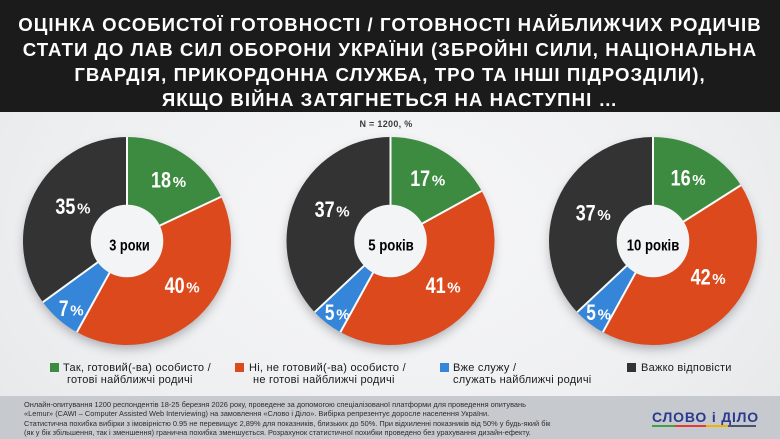  Describe the element at coordinates (420, 178) in the screenshot. I see `svg-text: 17` at that location.